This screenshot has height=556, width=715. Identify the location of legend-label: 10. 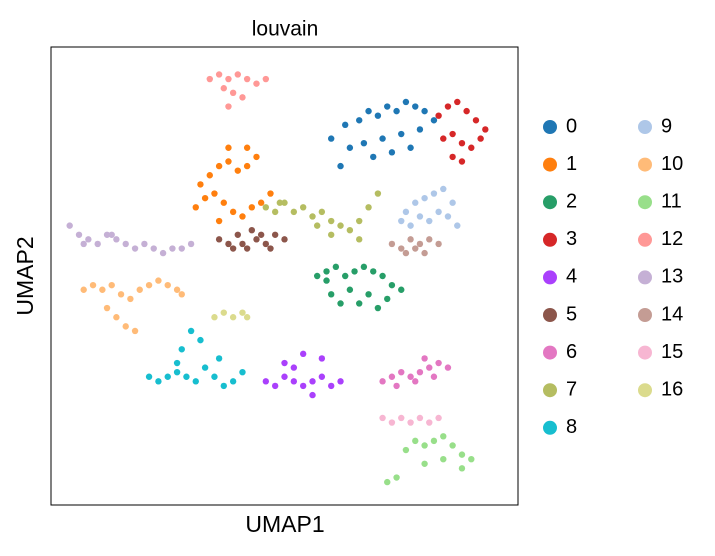
(672, 164).